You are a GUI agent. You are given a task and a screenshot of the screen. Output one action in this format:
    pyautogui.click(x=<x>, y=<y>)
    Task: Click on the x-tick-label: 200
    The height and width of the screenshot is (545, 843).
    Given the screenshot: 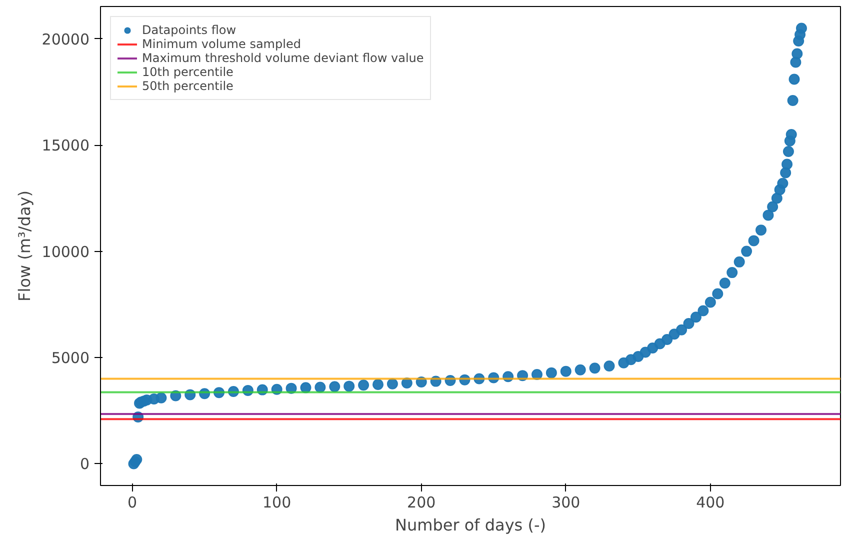 What is the action you would take?
    pyautogui.click(x=421, y=503)
    